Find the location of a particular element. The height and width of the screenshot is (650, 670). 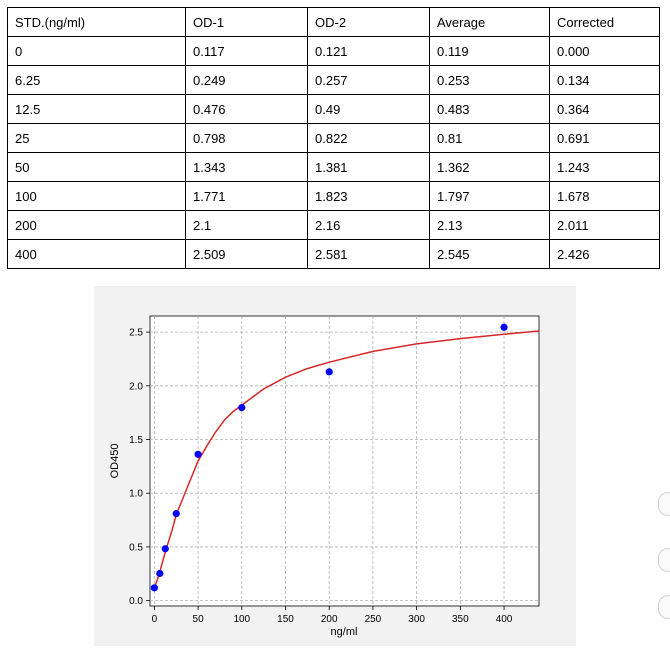

x-tick-label: 250 is located at coordinates (373, 619).